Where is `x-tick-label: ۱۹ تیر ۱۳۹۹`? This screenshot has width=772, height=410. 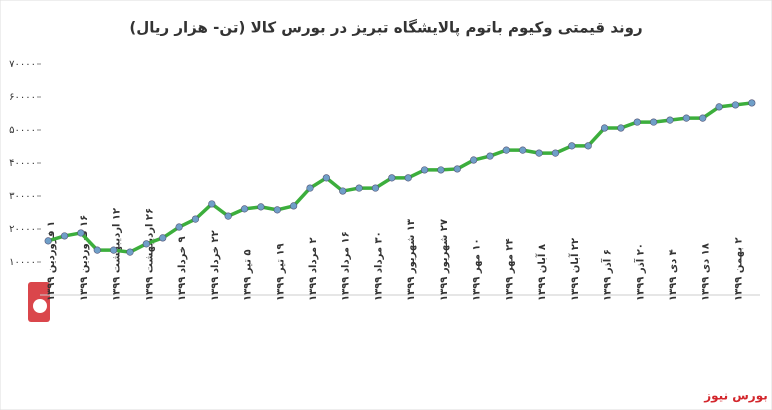
x-tick-label: ۱۹ تیر ۱۳۹۹ is located at coordinates (280, 272).